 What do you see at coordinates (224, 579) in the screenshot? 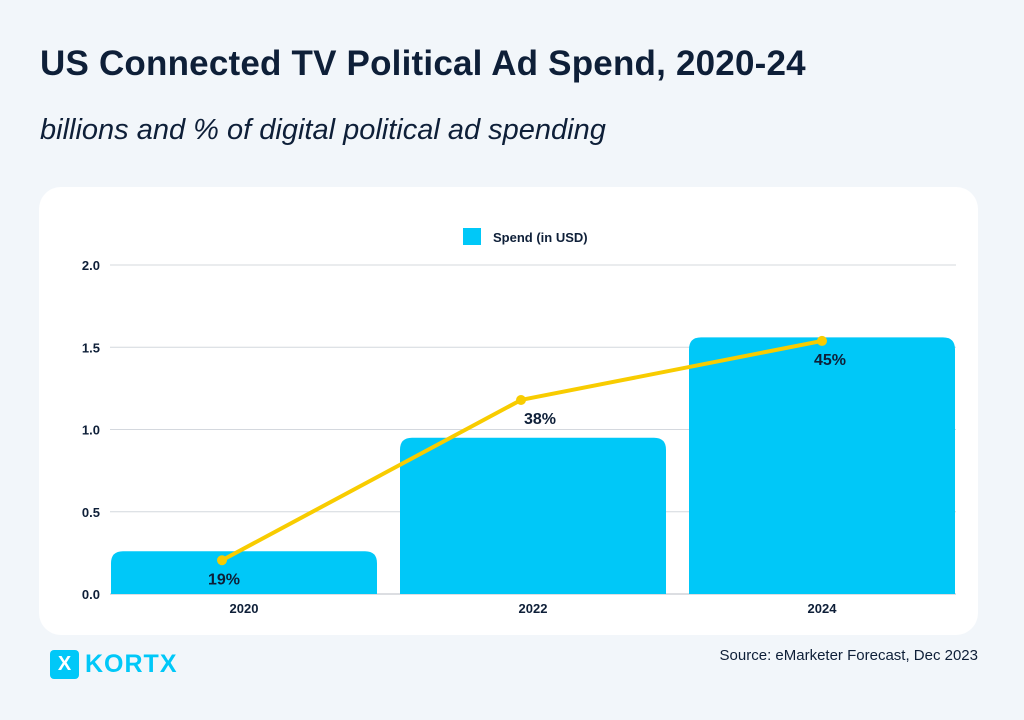
I see `percent-label: 19%` at bounding box center [224, 579].